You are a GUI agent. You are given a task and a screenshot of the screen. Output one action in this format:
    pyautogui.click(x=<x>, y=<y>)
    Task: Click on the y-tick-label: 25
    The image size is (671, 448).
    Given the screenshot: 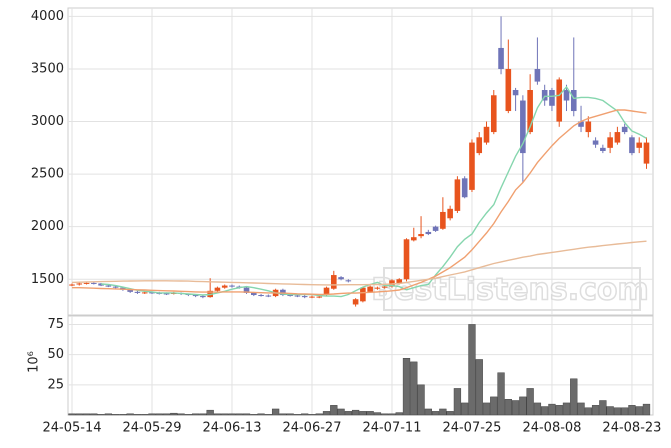 What is the action you would take?
    pyautogui.click(x=55, y=384)
    